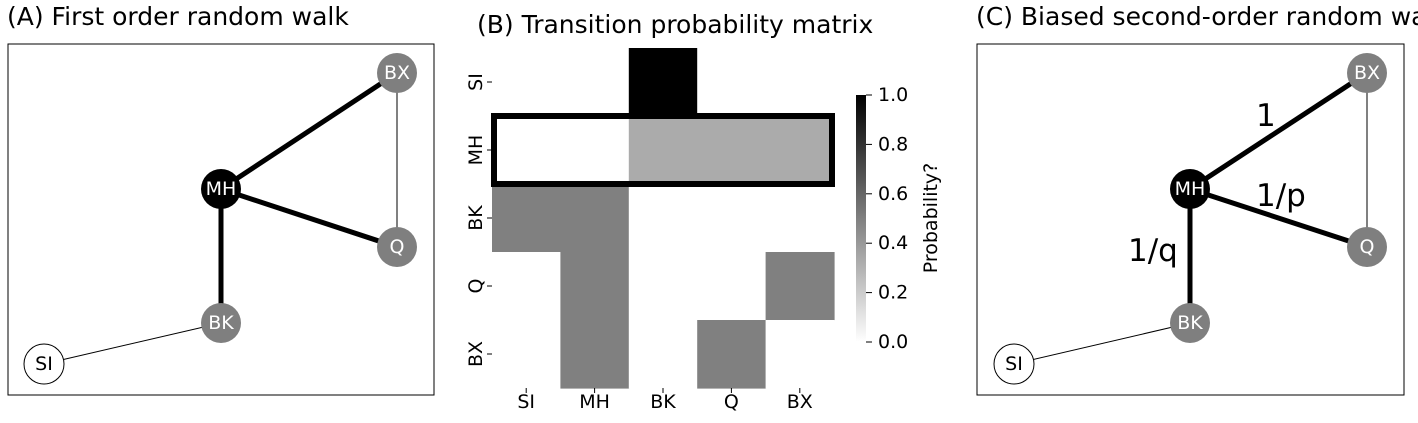 The image size is (1418, 423). Describe the element at coordinates (526, 150) in the screenshot. I see `heatmap-cell-mh-si` at that location.